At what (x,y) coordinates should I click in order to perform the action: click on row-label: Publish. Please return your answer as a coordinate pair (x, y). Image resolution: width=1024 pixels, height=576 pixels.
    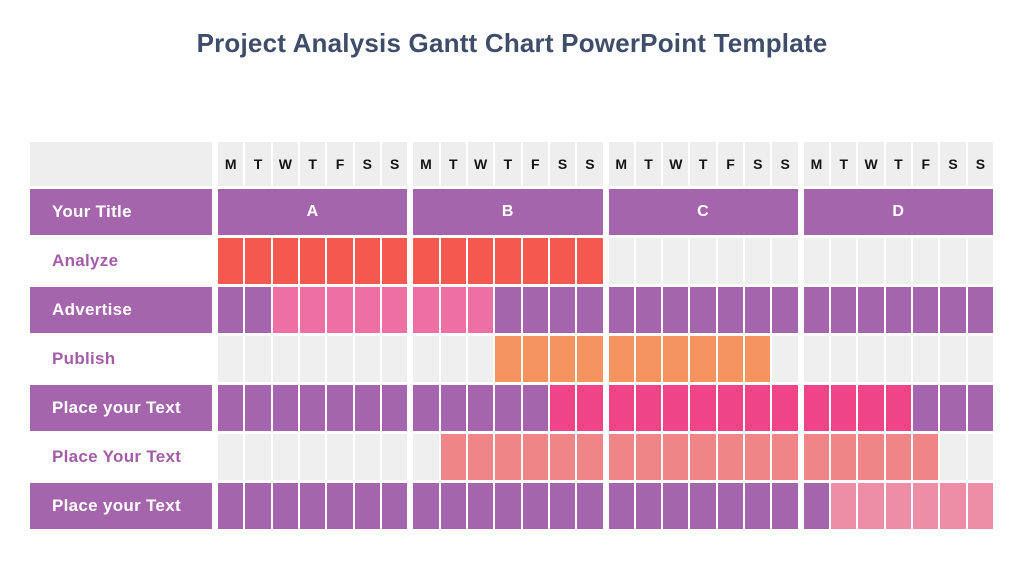
    Looking at the image, I should click on (121, 359).